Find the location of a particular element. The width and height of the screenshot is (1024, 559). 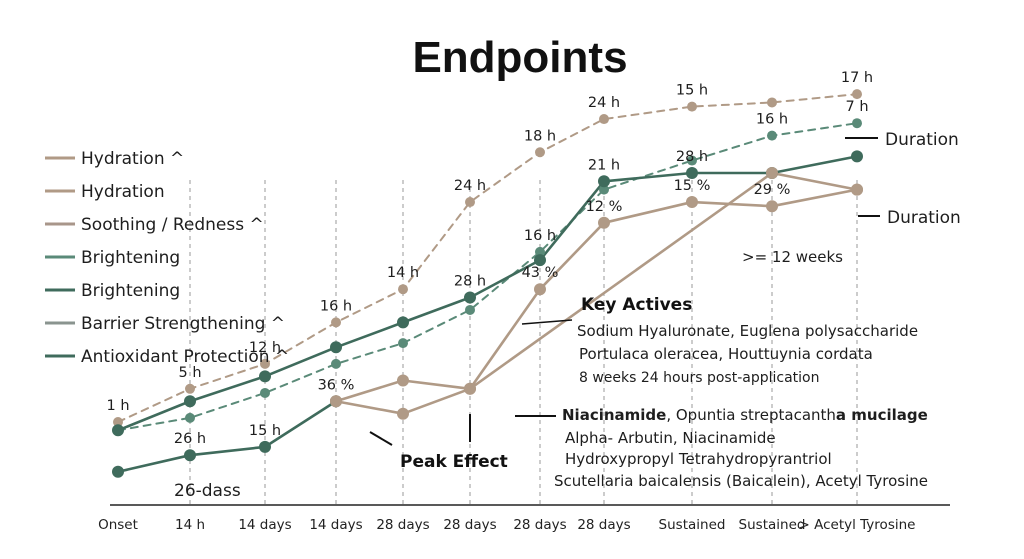

series-4-point-label: 26 h is located at coordinates (190, 439).